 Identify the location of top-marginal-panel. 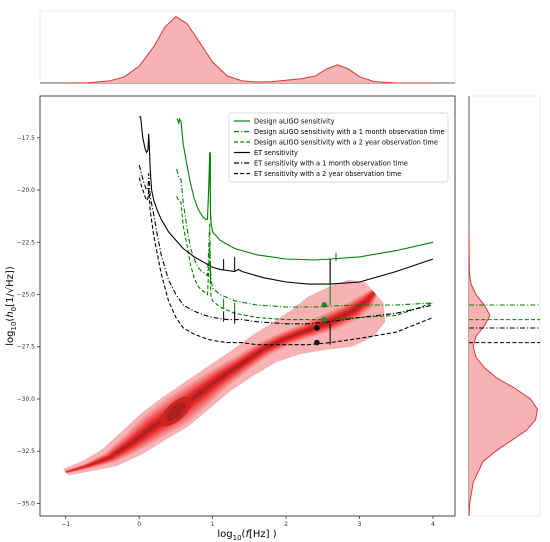
(247, 47).